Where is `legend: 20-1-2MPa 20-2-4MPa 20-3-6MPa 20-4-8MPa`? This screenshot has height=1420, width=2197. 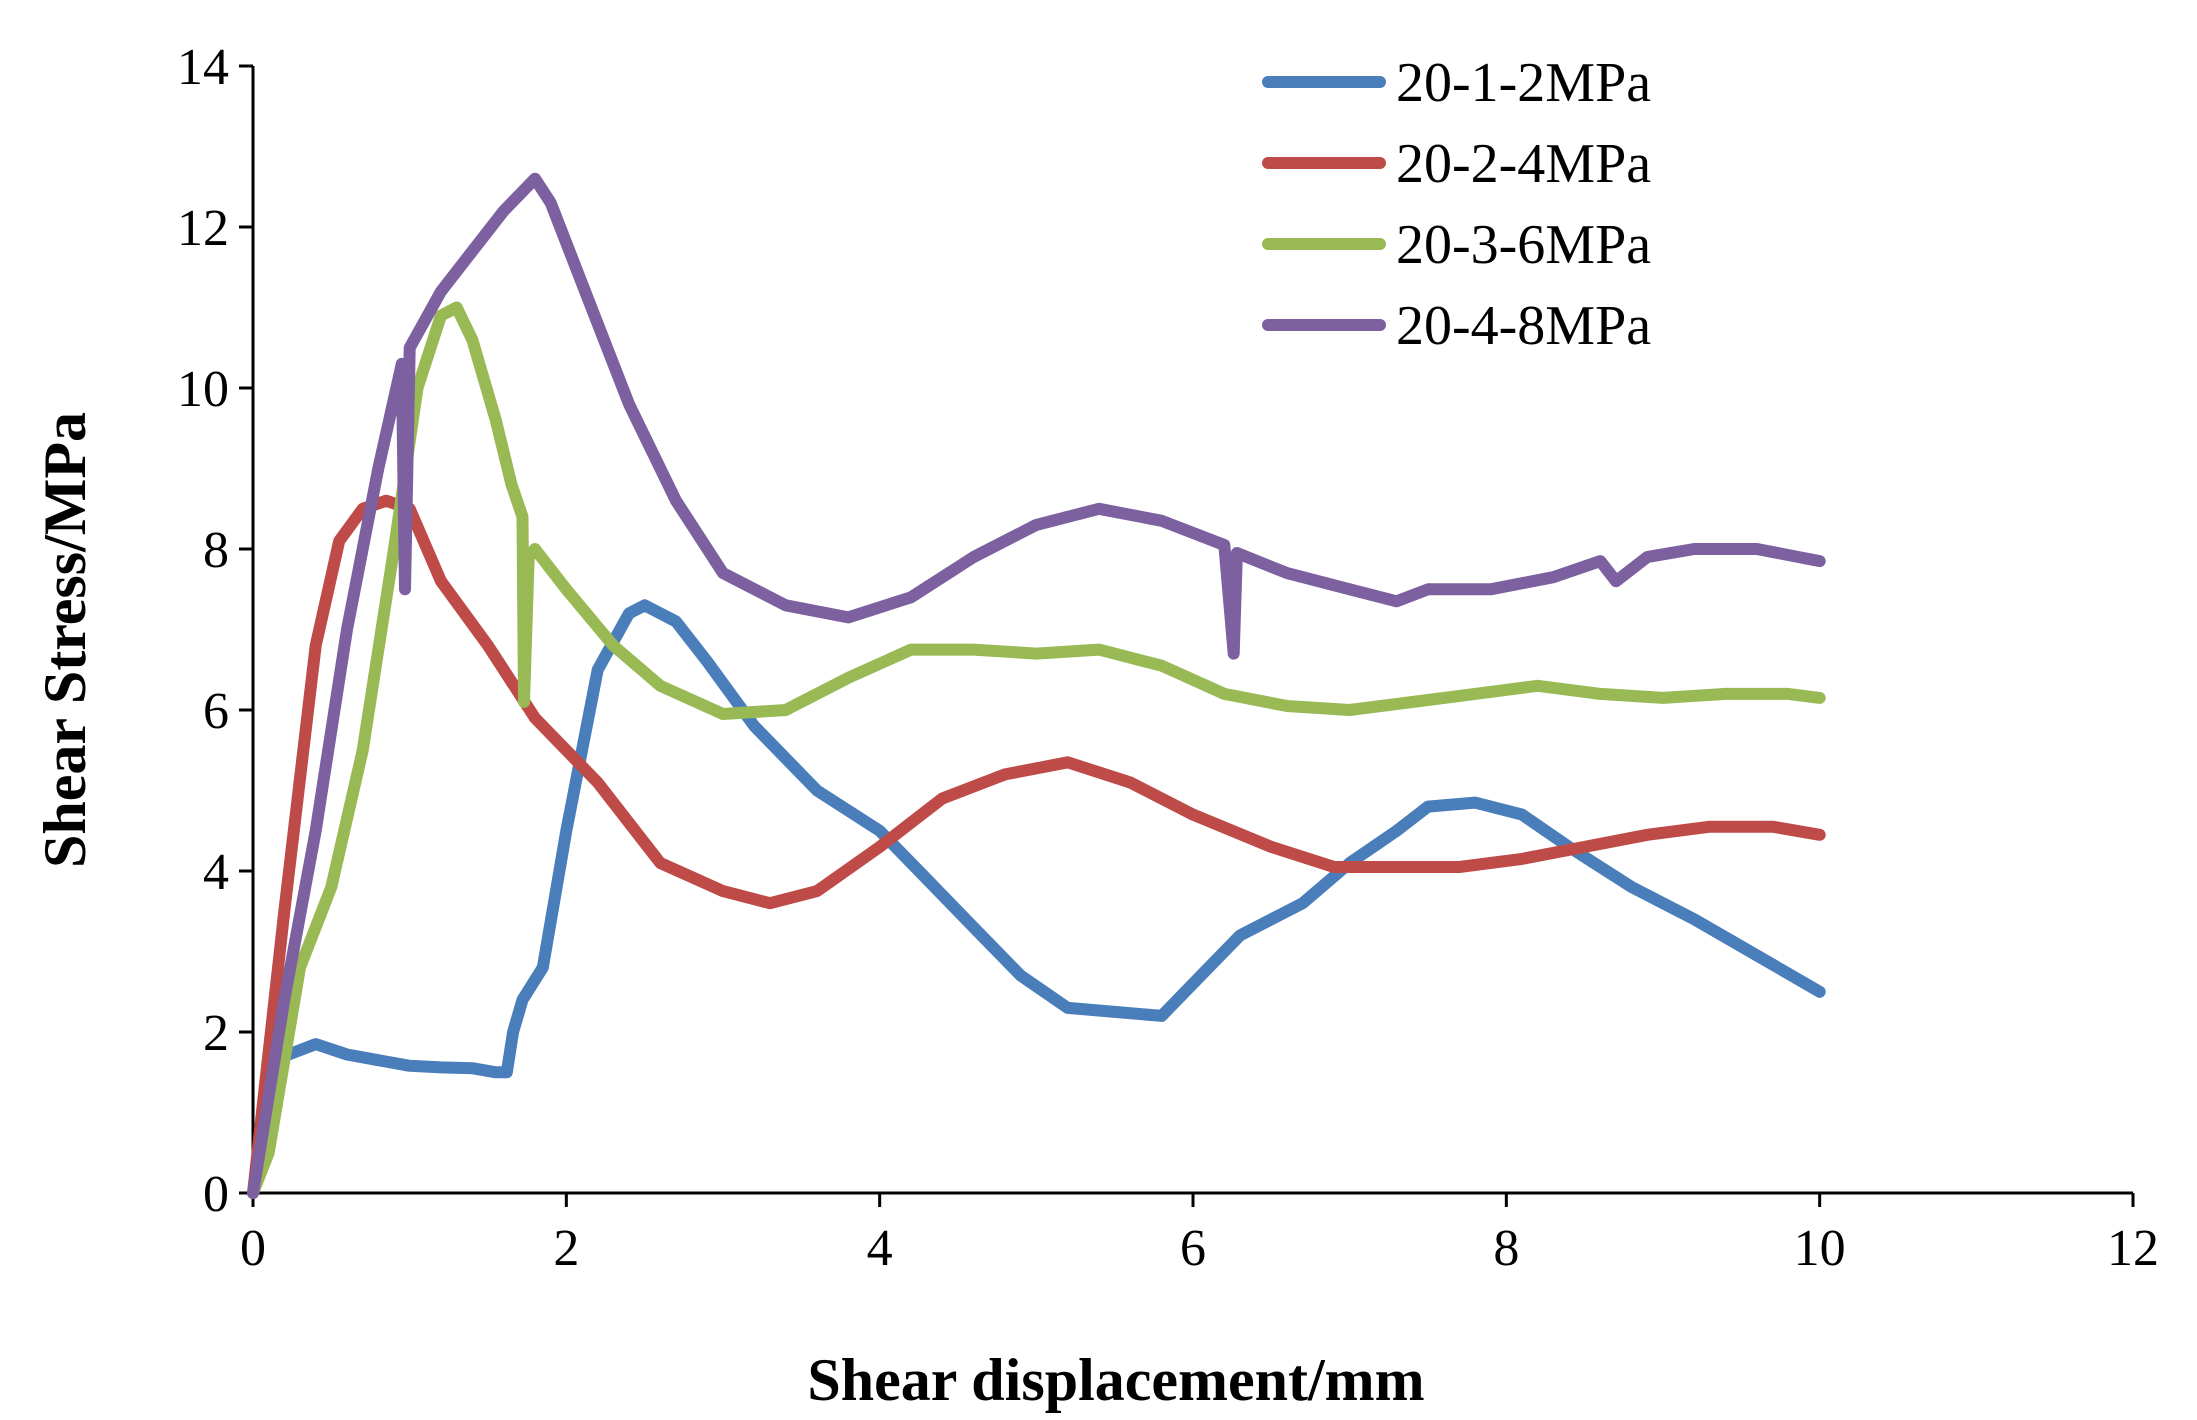 legend: 20-1-2MPa 20-2-4MPa 20-3-6MPa 20-4-8MPa is located at coordinates (1456, 204).